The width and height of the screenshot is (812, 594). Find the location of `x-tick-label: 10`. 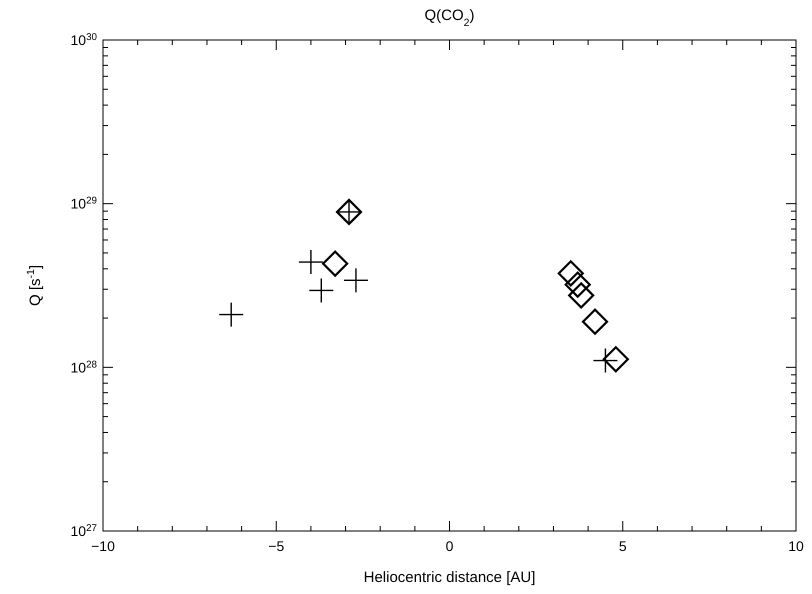

x-tick-label: 10 is located at coordinates (796, 546).